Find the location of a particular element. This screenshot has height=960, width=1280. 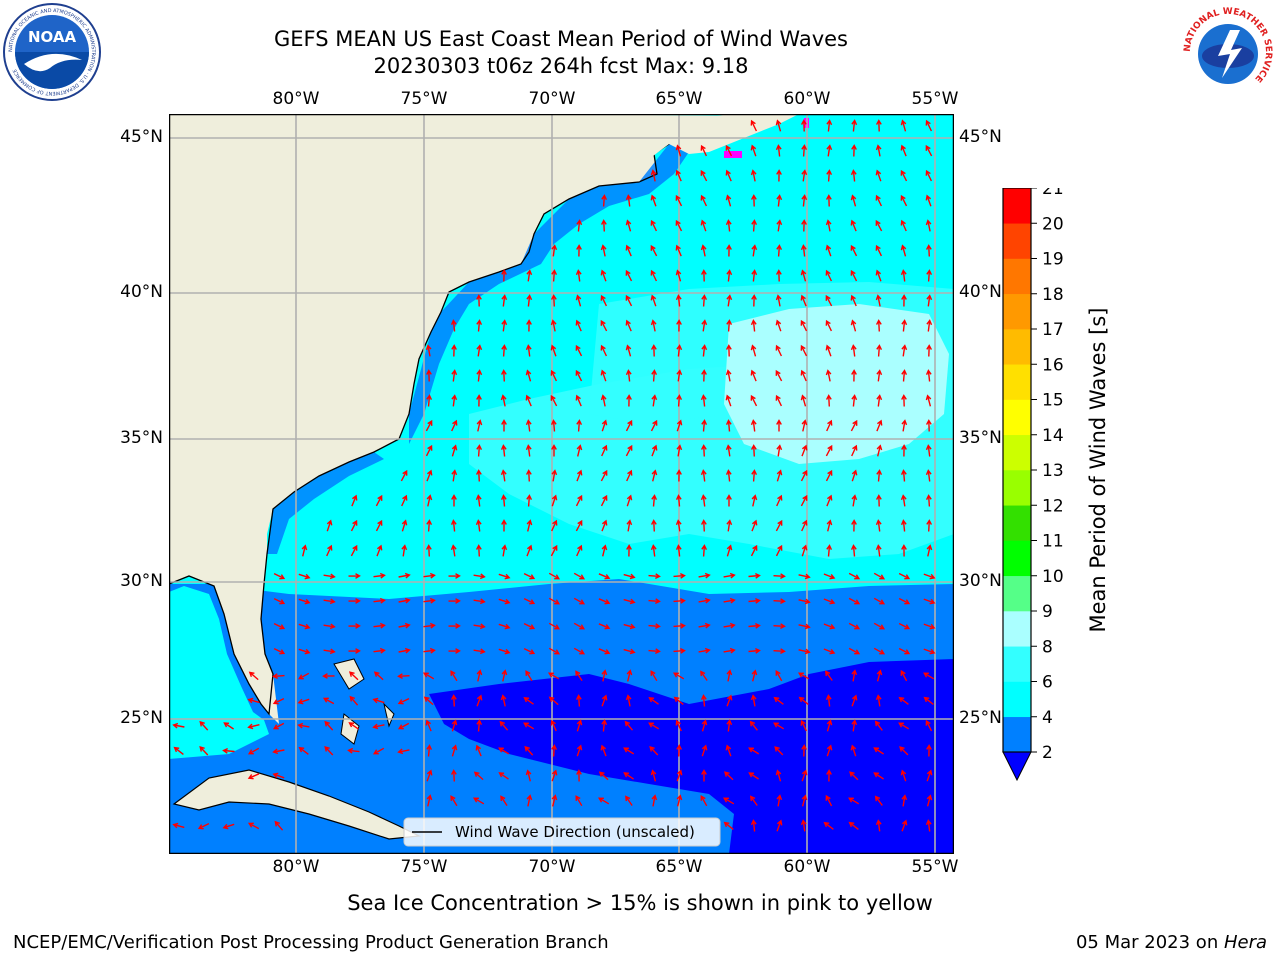

gulf-water is located at coordinates (219, 672).